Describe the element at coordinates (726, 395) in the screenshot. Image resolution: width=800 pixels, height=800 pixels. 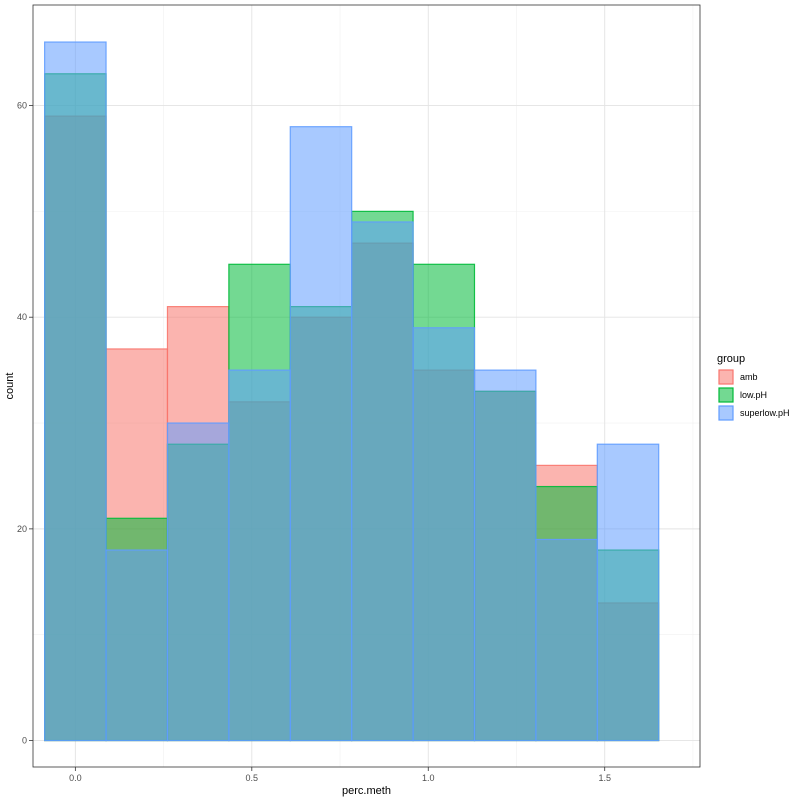
I see `legend-key-low-pH` at that location.